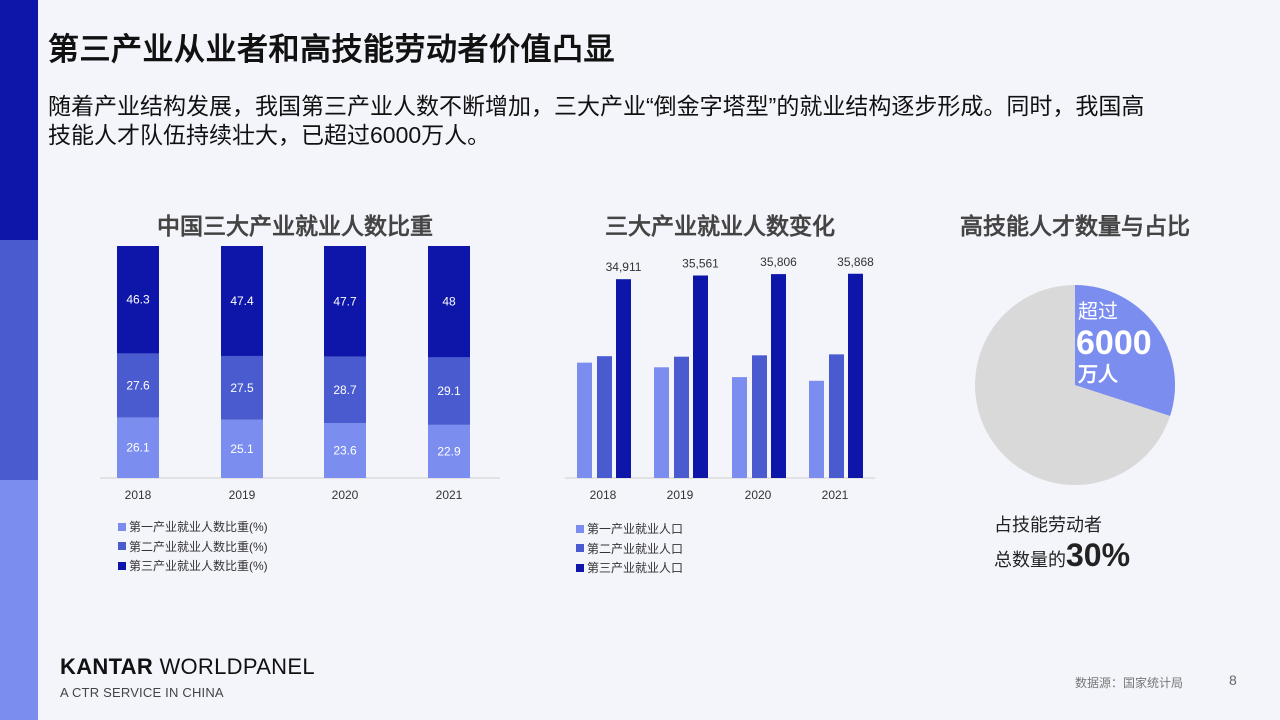 Image resolution: width=1280 pixels, height=720 pixels. Describe the element at coordinates (700, 263) in the screenshot. I see `data-label: 35,561` at that location.